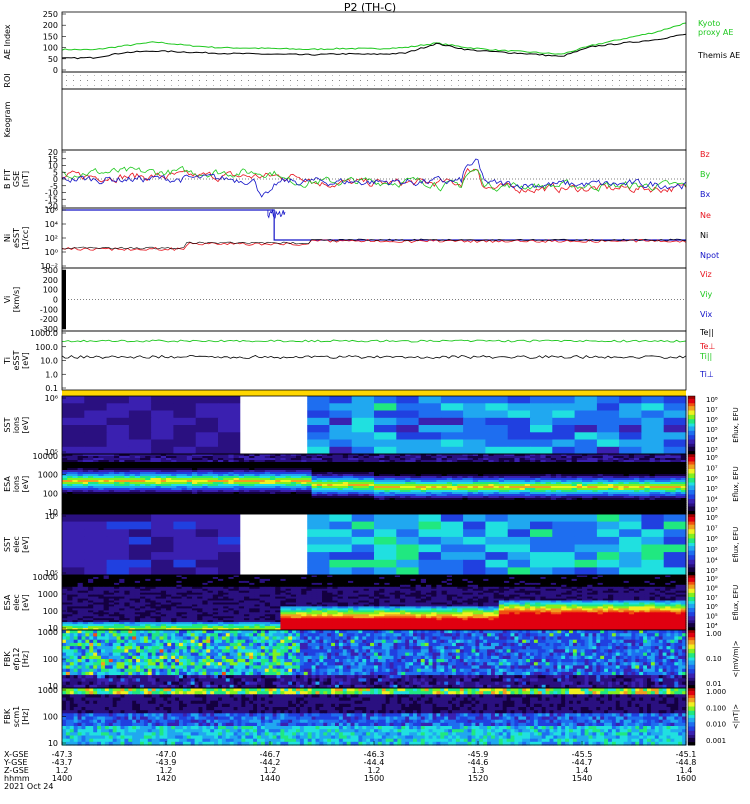  Describe the element at coordinates (715, 32) in the screenshot. I see `legend-proxy-ae: proxy AE` at that location.